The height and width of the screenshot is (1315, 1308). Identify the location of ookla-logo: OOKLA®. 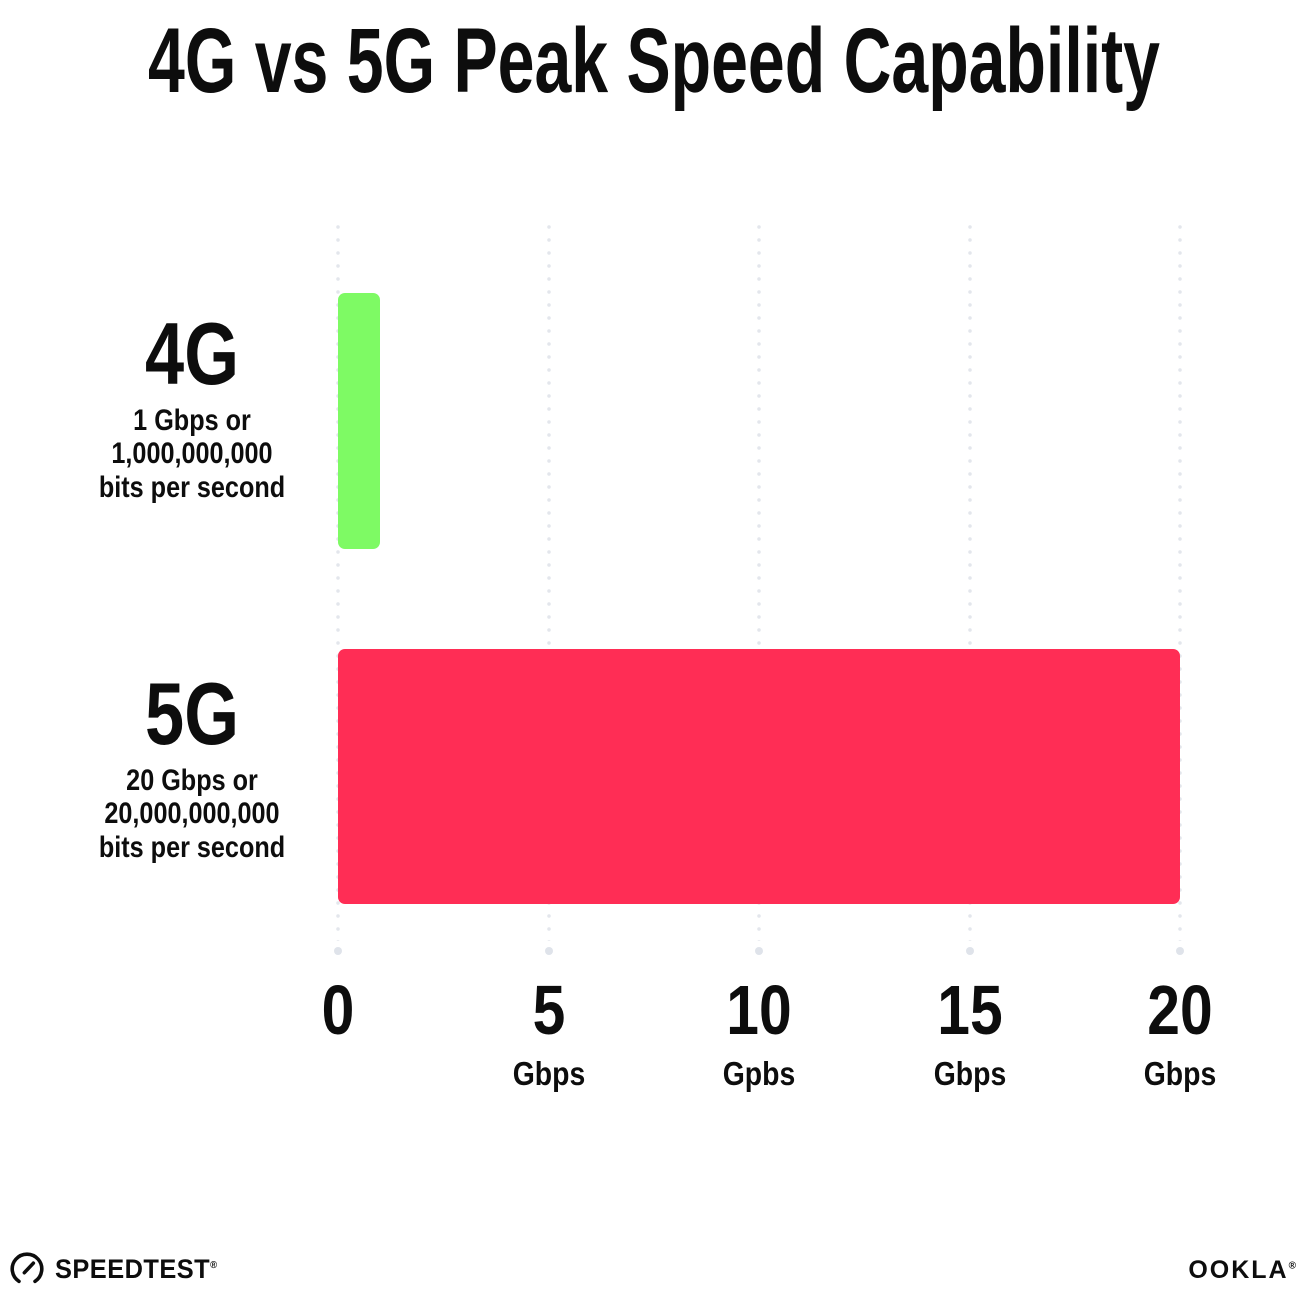
(1243, 1270).